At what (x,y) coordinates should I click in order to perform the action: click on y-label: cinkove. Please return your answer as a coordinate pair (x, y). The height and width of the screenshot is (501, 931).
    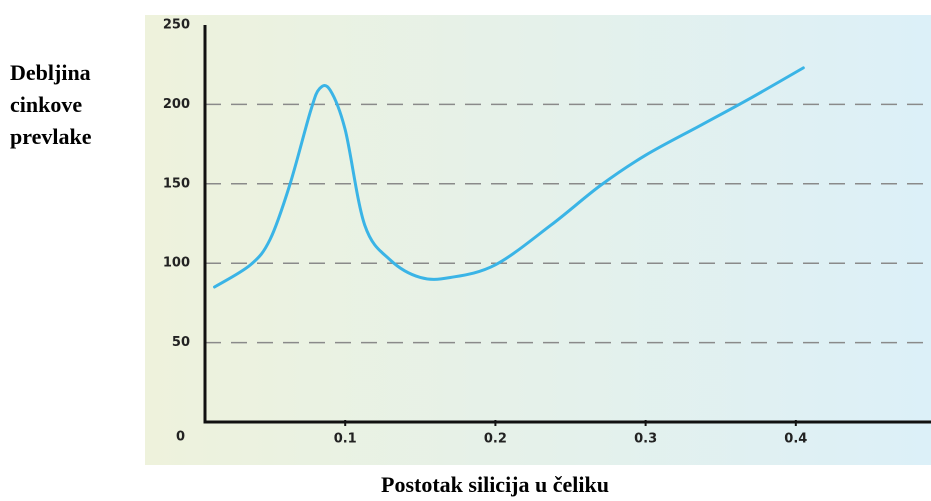
    Looking at the image, I should click on (46, 104).